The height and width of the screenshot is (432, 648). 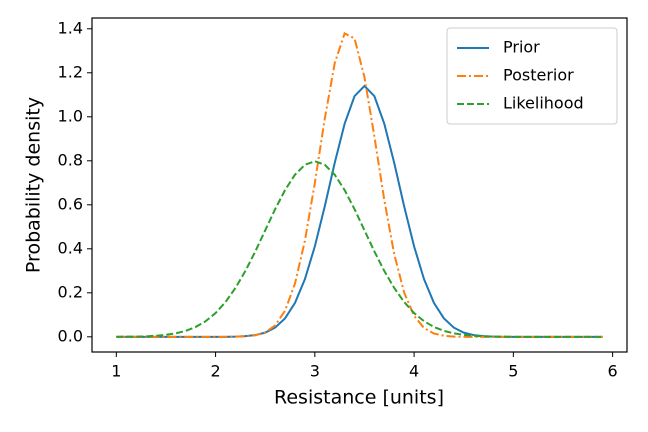 I want to click on y-tick-label: 1.0, so click(x=70, y=115).